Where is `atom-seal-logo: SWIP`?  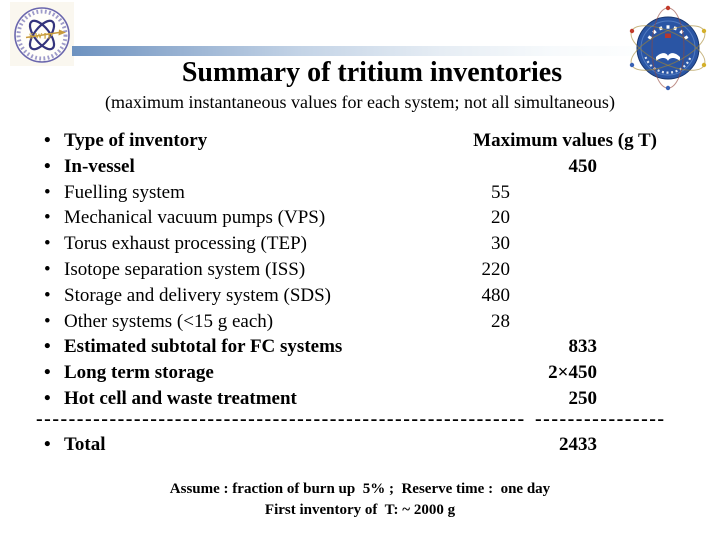
atom-seal-logo: SWIP is located at coordinates (42, 34).